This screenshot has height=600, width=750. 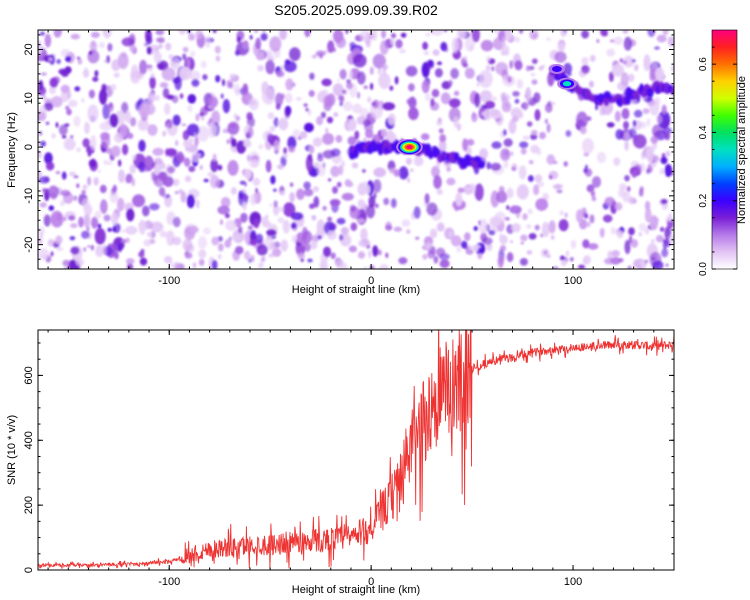 I want to click on x-tick-label: 0, so click(x=371, y=281).